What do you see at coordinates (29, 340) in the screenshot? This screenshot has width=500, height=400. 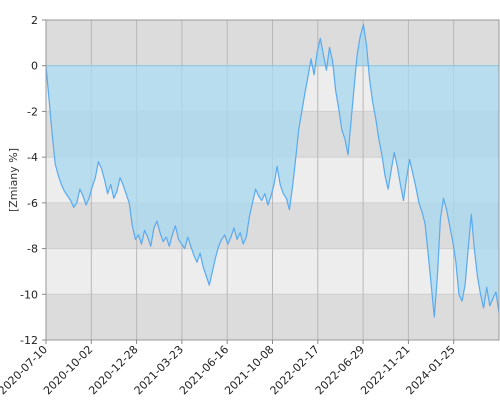 I see `y-tick-label-7: -12` at bounding box center [29, 340].